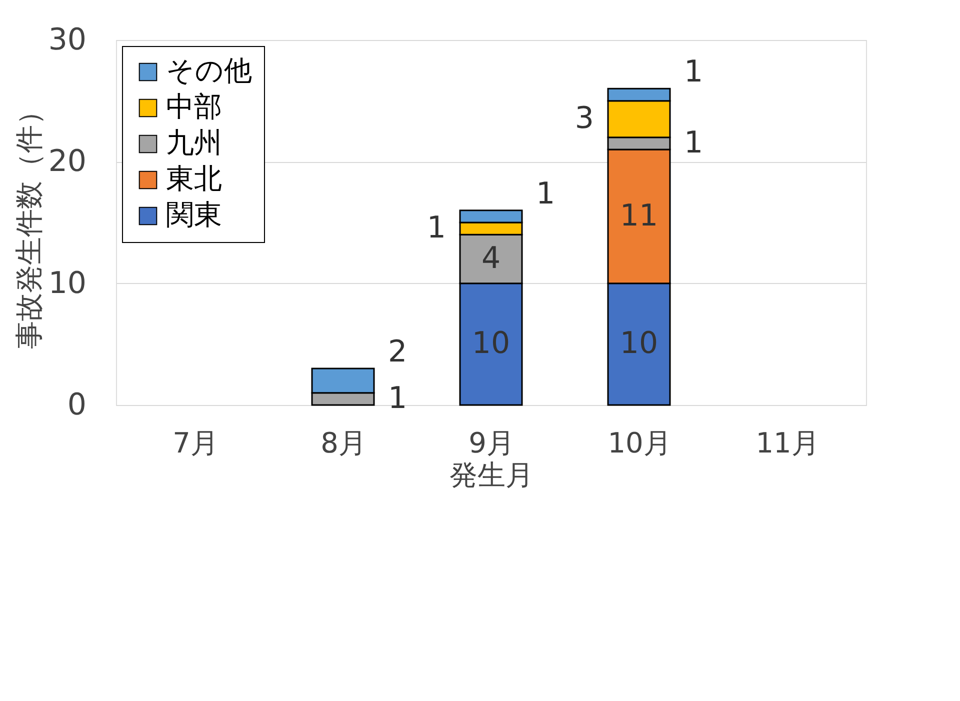 This screenshot has width=960, height=701. Describe the element at coordinates (67, 283) in the screenshot. I see `y-tick-label: 10` at that location.